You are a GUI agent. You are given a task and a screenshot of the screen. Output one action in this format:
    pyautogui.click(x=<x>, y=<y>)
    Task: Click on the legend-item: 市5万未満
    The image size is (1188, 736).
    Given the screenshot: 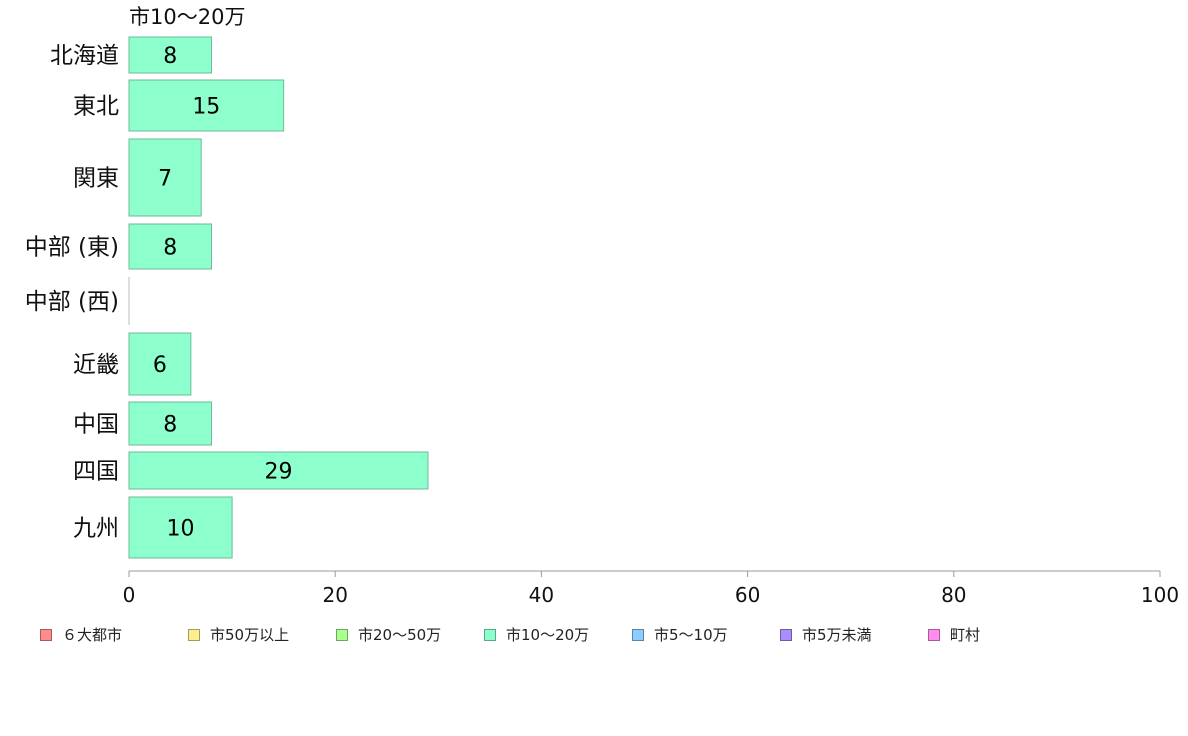 What is the action you would take?
    pyautogui.click(x=854, y=634)
    